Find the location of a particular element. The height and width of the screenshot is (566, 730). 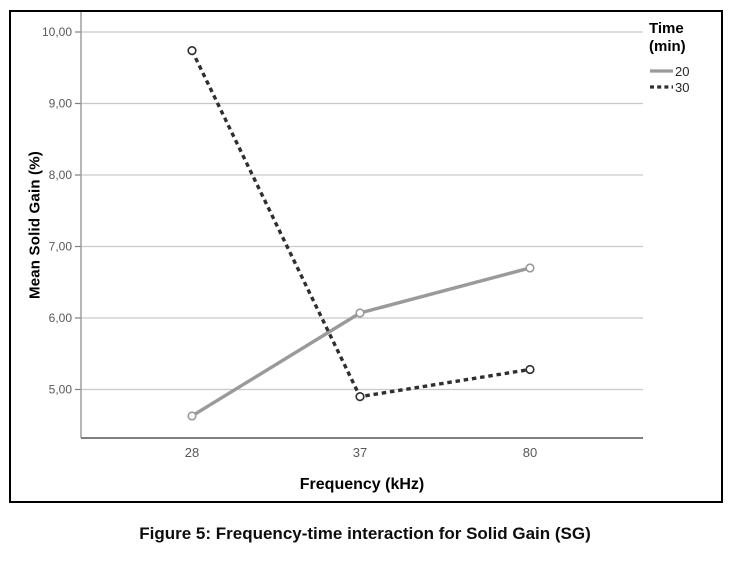

legend-title: Time (min) is located at coordinates (684, 38).